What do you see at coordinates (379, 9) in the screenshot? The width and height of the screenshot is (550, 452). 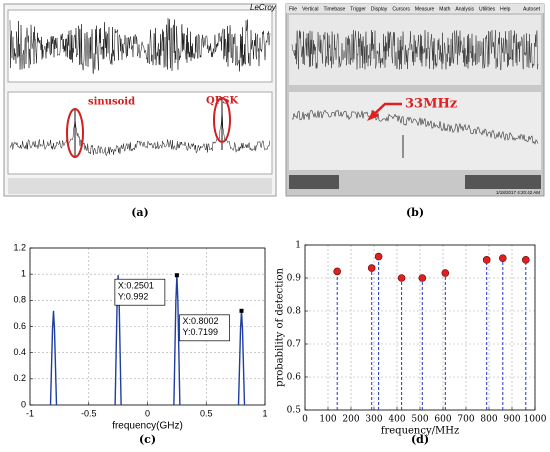 I see `menu-item: Display` at bounding box center [379, 9].